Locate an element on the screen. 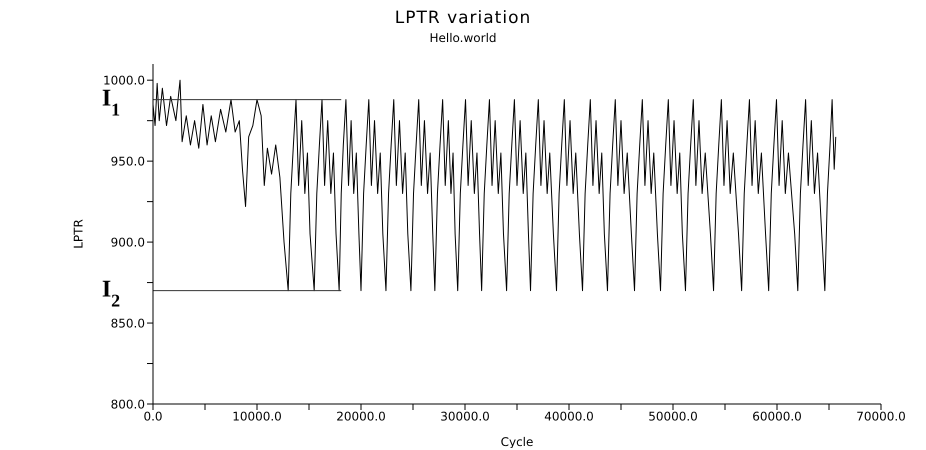 The image size is (926, 450). x-tick-label: 30000.0 is located at coordinates (465, 417).